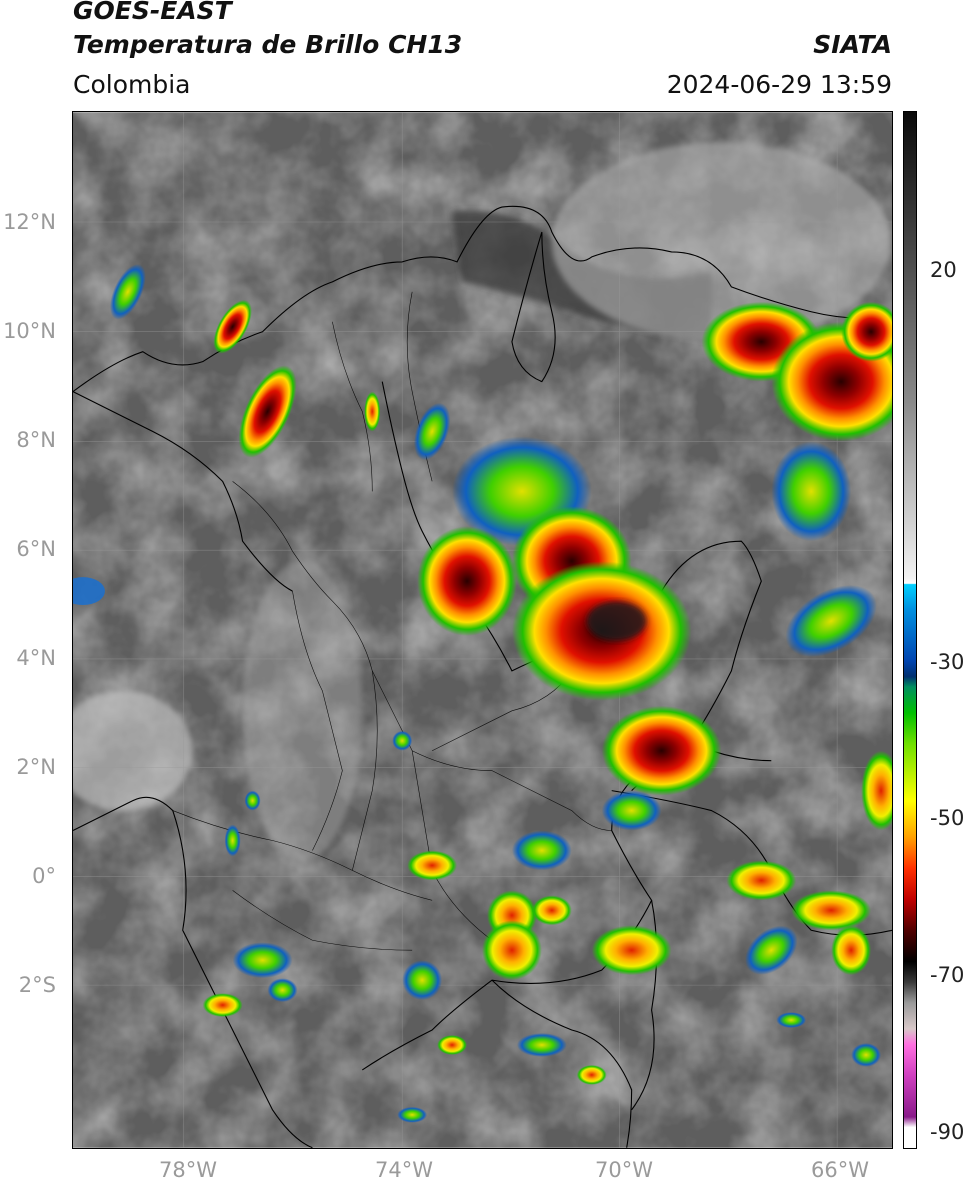 Image resolution: width=966 pixels, height=1190 pixels. What do you see at coordinates (779, 84) in the screenshot?
I see `datetime-label: 2024-06-29 13:59` at bounding box center [779, 84].